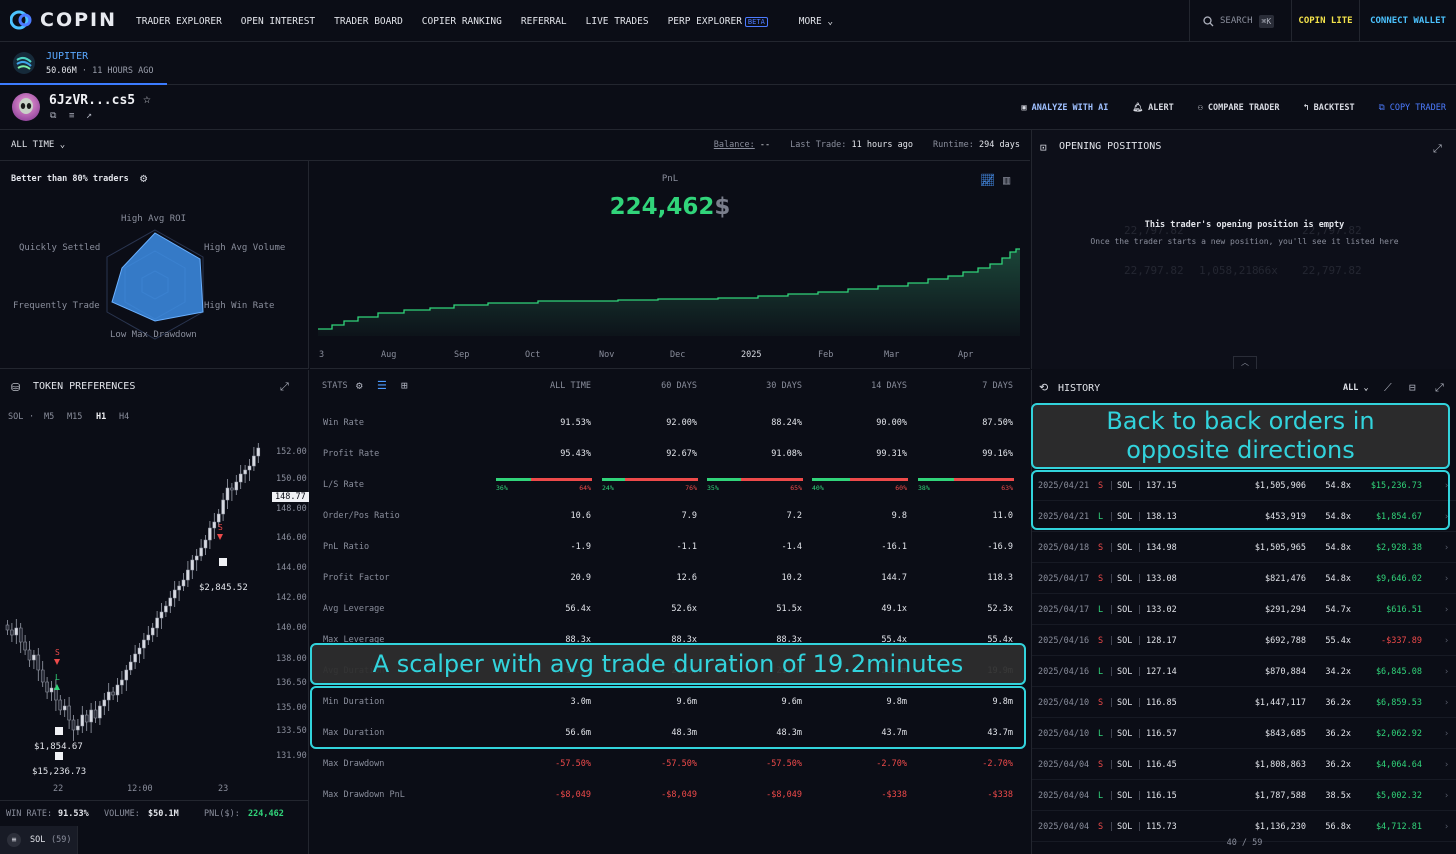 This screenshot has height=854, width=1456. What do you see at coordinates (718, 21) in the screenshot?
I see `nav-perp-explorer: PERP EXPLORER BETA` at bounding box center [718, 21].